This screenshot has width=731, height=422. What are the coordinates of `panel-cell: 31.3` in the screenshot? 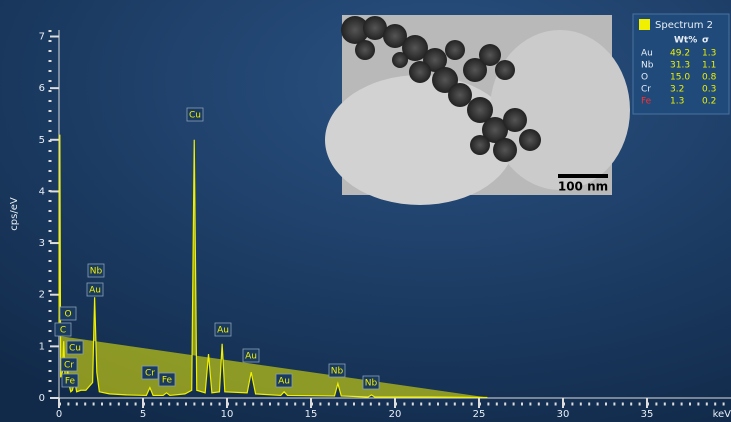 It's located at (680, 66).